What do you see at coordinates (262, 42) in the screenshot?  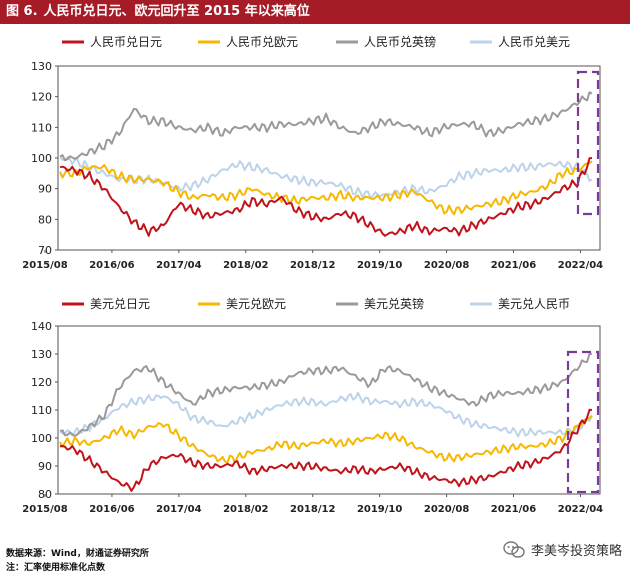 I see `legend-label: 人民币兑欧元` at bounding box center [262, 42].